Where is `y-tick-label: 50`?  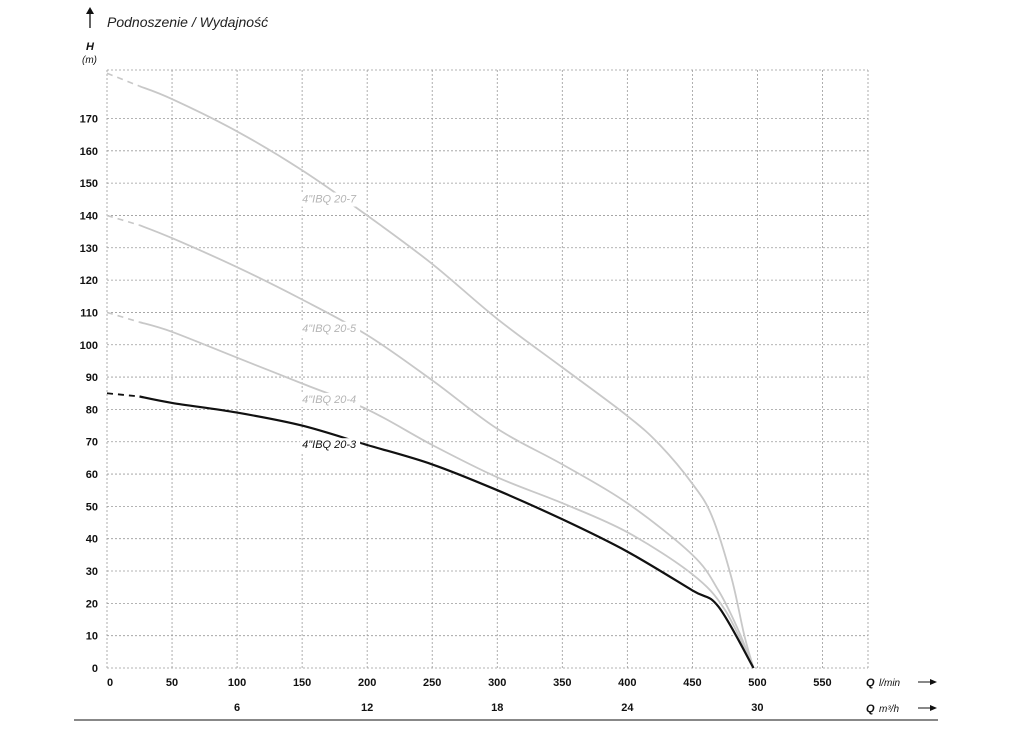 y-tick-label: 50 is located at coordinates (92, 507).